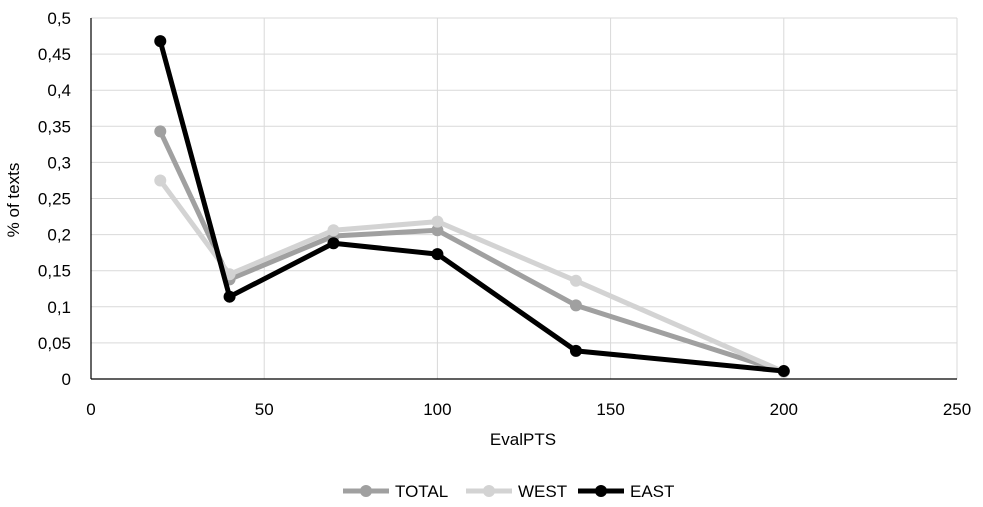 Image resolution: width=983 pixels, height=507 pixels. I want to click on x-tick-label: 250, so click(957, 409).